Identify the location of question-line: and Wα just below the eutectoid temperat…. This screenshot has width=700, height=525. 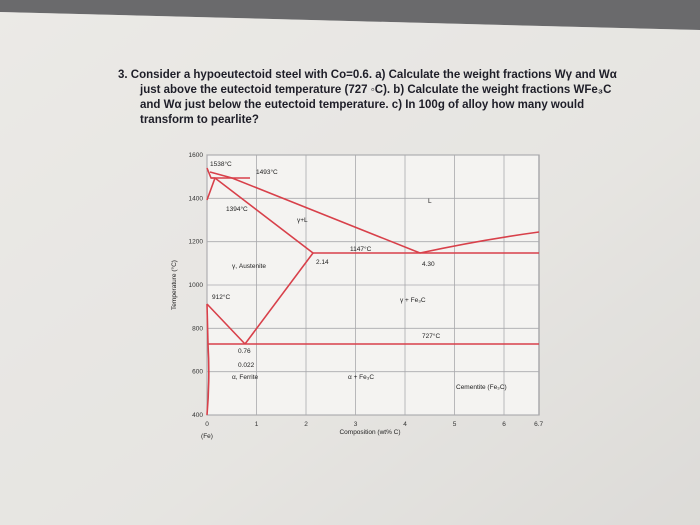
(362, 105).